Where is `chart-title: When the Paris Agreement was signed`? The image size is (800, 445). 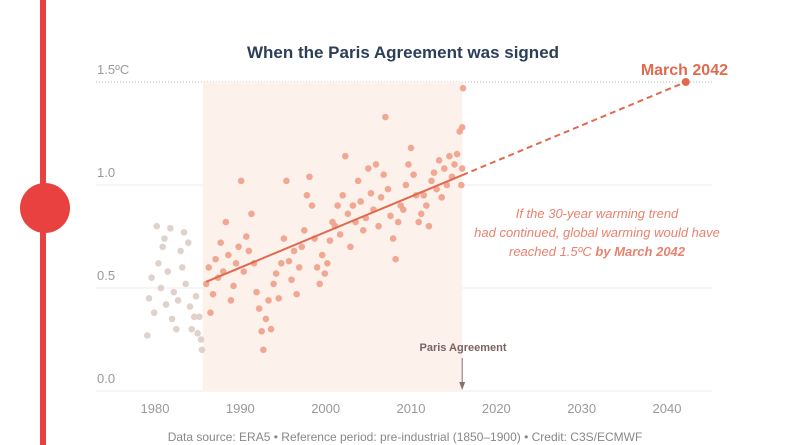
chart-title: When the Paris Agreement was signed is located at coordinates (403, 52).